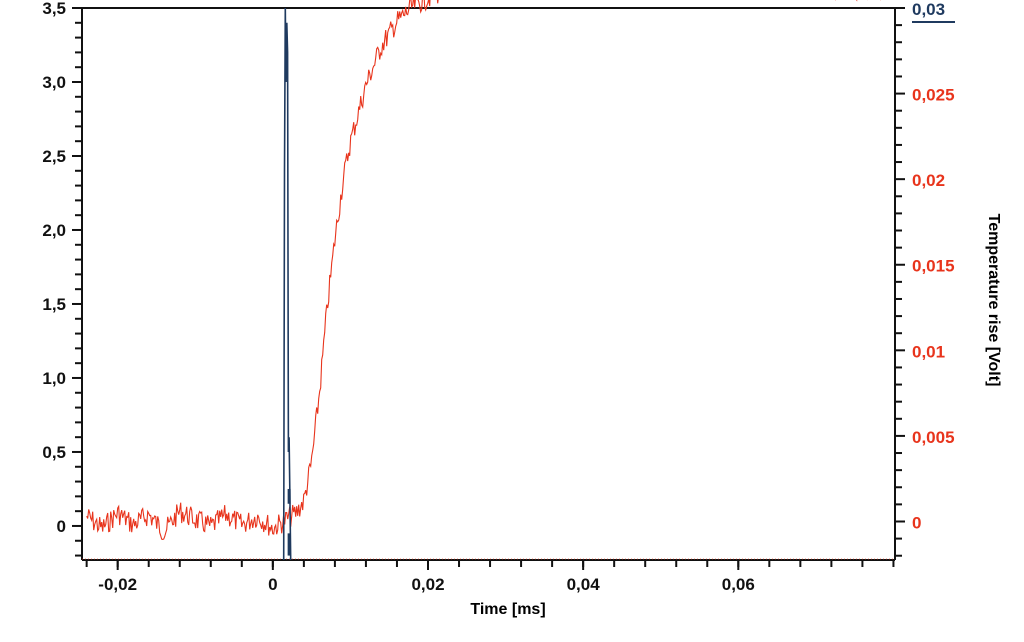 This screenshot has height=642, width=1024. Describe the element at coordinates (54, 452) in the screenshot. I see `left-tick-label: 0,5` at that location.